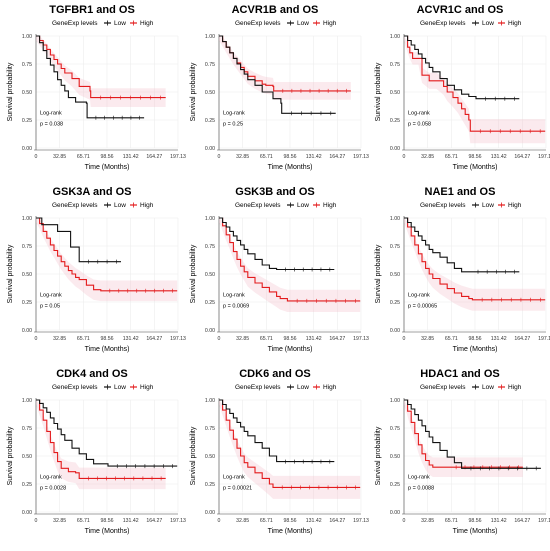 The width and height of the screenshot is (550, 551). I want to click on p-value: p = 0.038, so click(51, 125).